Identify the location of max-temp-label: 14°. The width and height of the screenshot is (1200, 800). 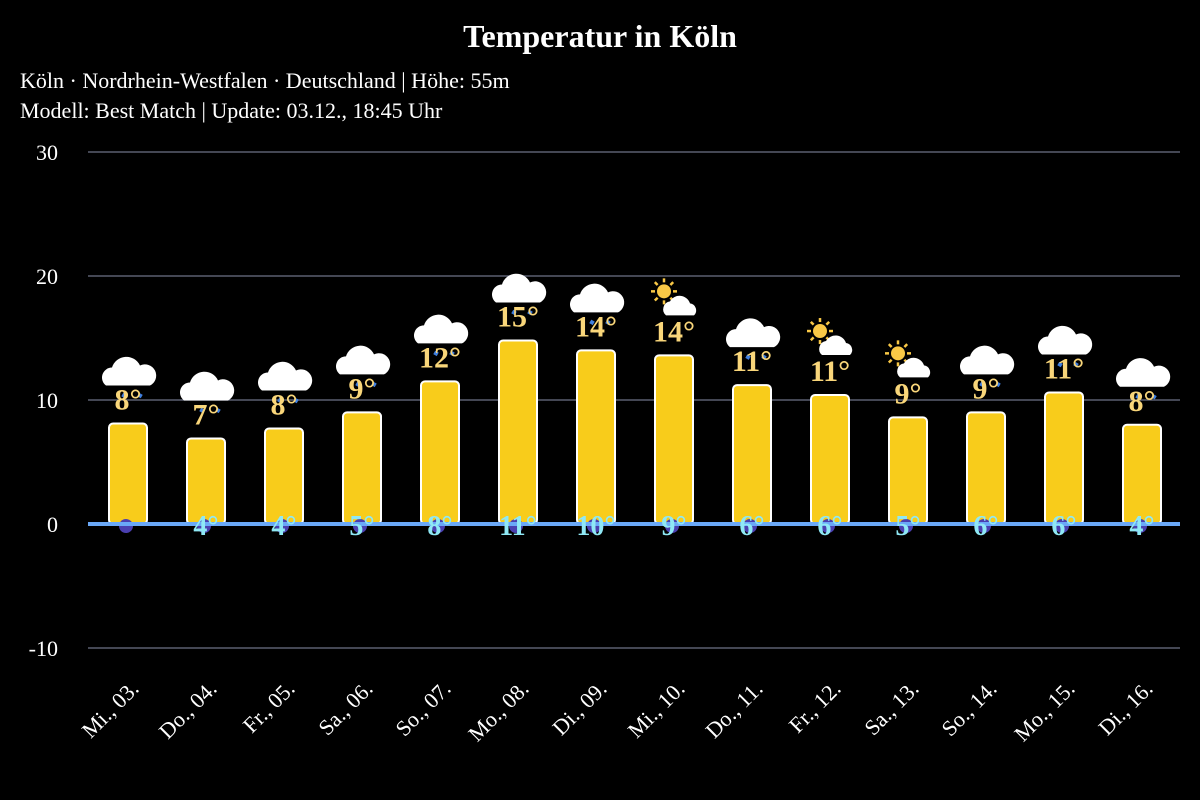
(674, 331).